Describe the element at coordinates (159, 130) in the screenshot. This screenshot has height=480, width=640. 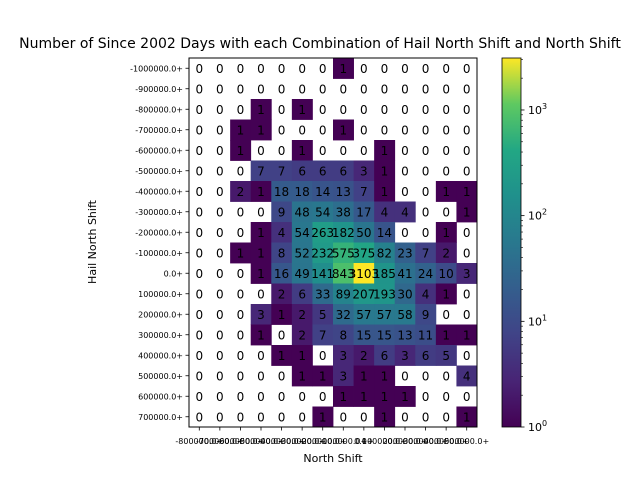
I see `y-tick-label: -700000.0+` at that location.